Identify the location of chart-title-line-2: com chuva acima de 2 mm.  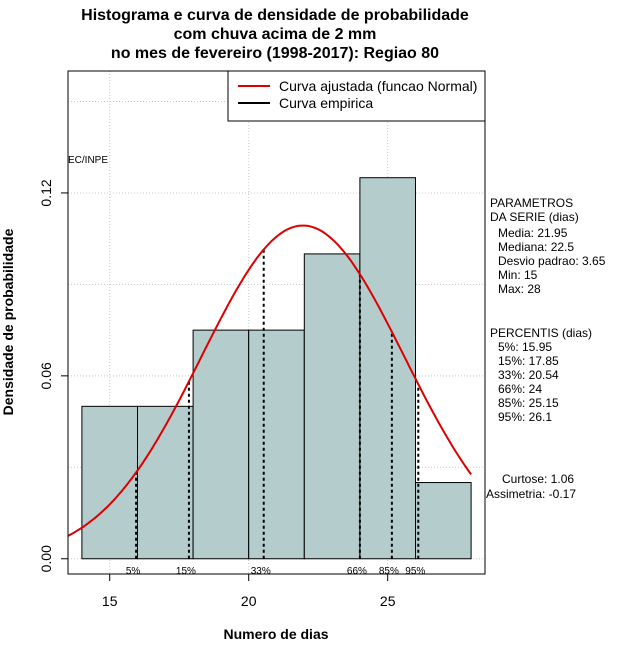
(275, 34).